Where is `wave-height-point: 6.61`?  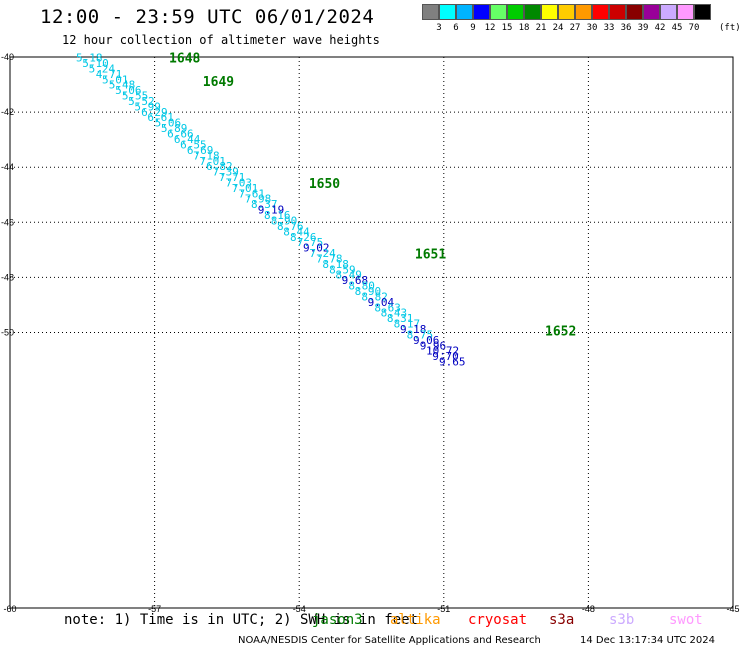 wave-height-point: 6.61 is located at coordinates (160, 117).